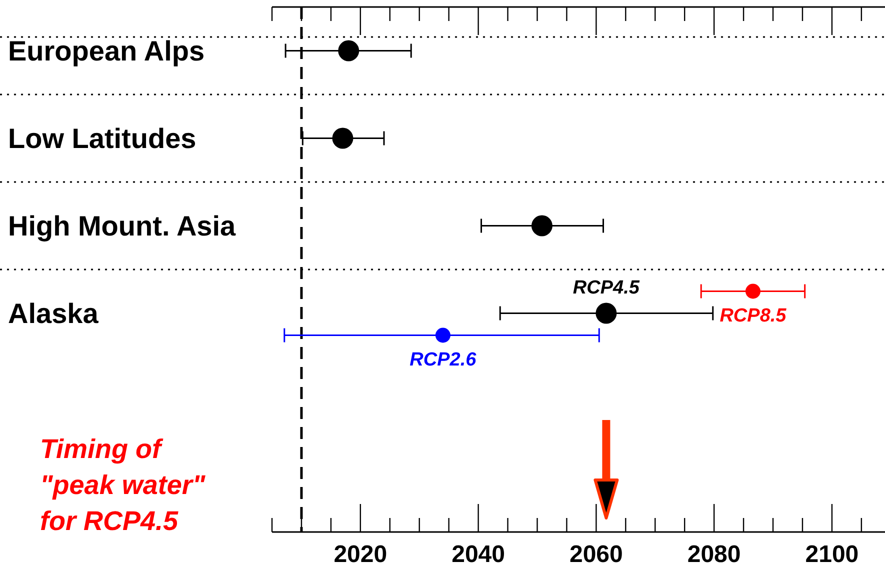 This screenshot has height=570, width=885. What do you see at coordinates (832, 554) in the screenshot?
I see `x-tick-label: 2100` at bounding box center [832, 554].